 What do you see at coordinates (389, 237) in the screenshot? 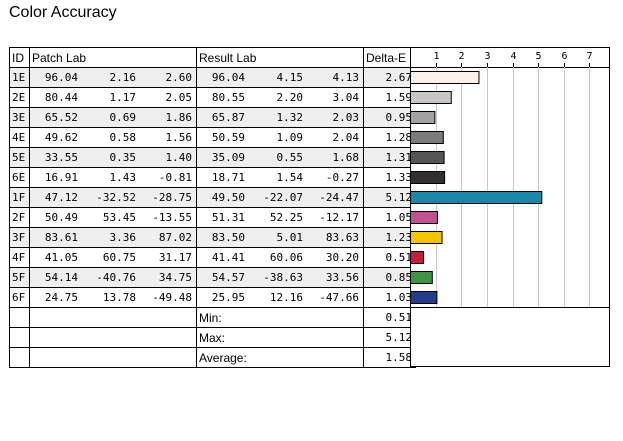
I see `delta-e-value: 1.23` at bounding box center [389, 237].